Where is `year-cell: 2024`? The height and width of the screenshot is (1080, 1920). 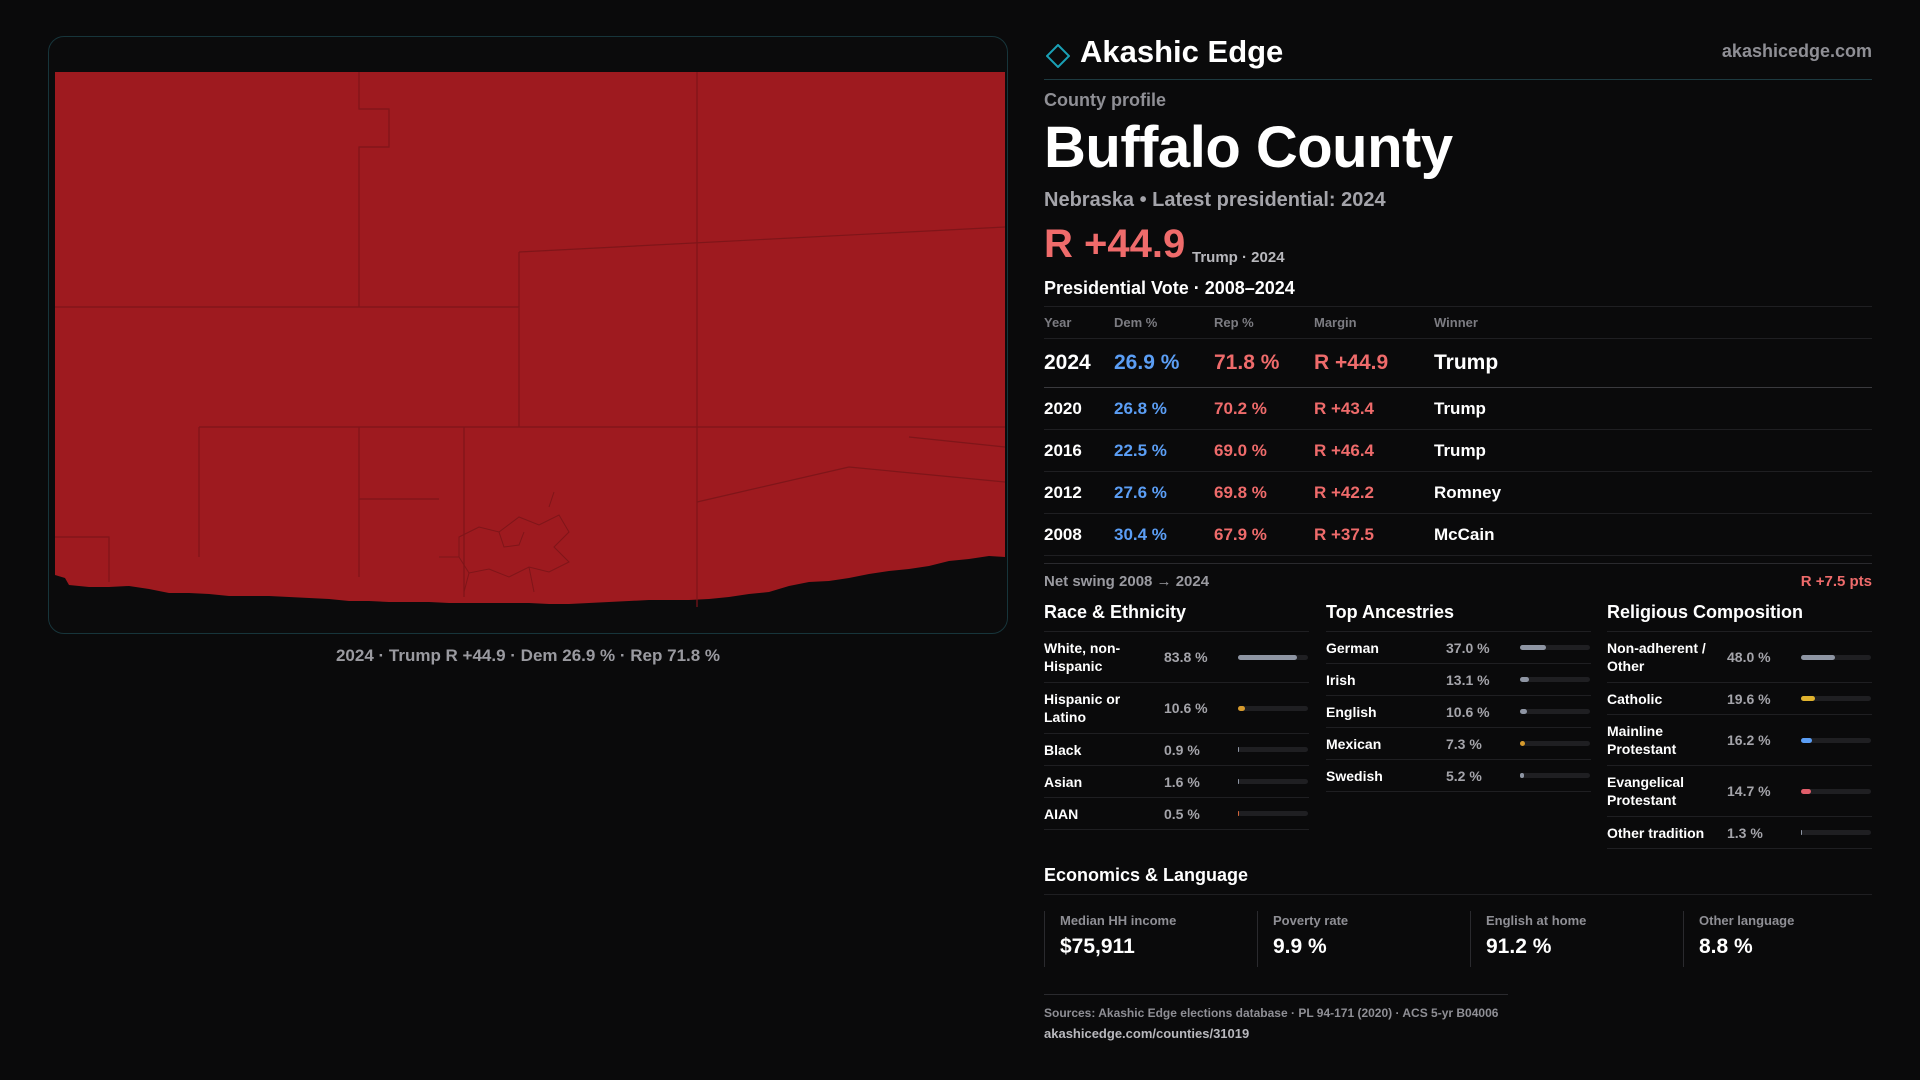 year-cell: 2024 is located at coordinates (1079, 363).